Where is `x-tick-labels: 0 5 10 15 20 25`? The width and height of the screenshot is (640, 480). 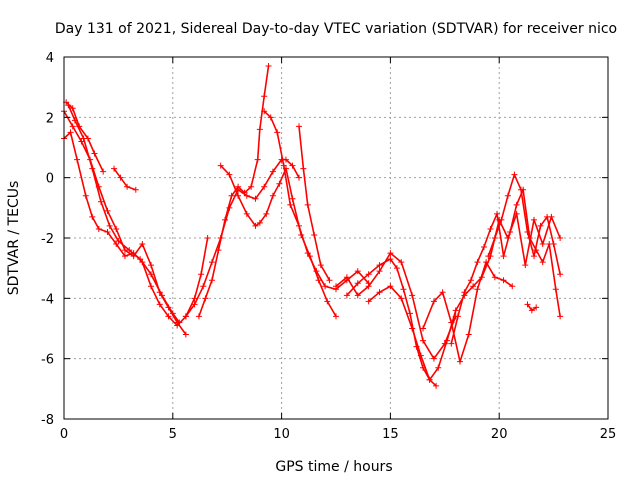
x-tick-labels: 0 5 10 15 20 25 is located at coordinates (338, 434).